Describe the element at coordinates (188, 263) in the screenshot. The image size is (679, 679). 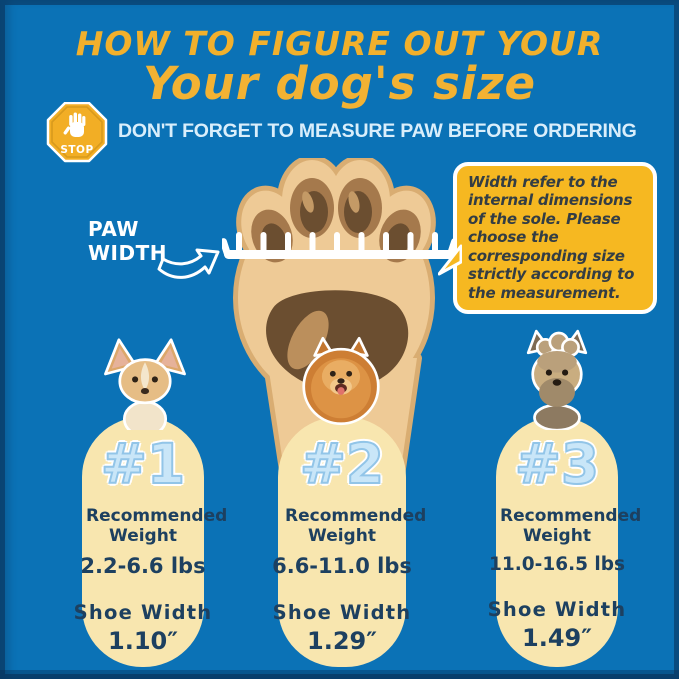
I see `curved-arrow-icon` at that location.